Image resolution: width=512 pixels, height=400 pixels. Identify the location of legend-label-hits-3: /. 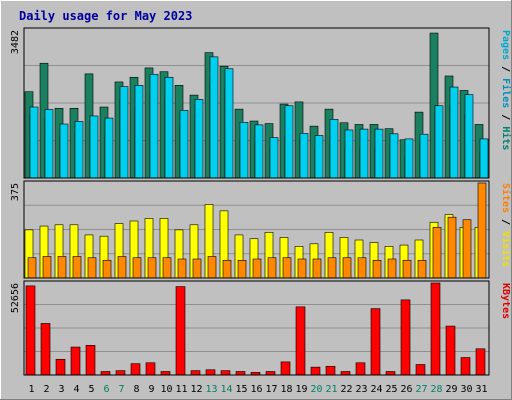
(505, 117).